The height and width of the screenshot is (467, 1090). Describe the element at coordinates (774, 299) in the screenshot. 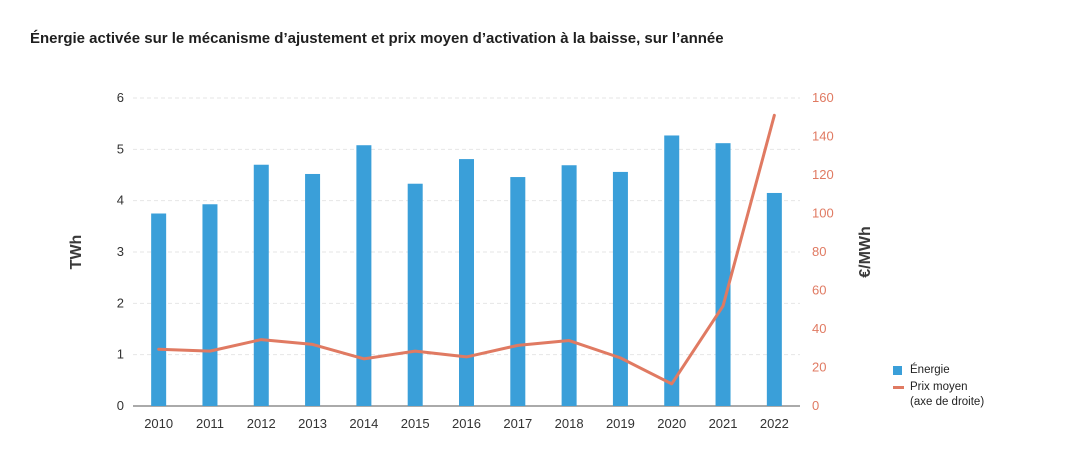

I see `energy-bar-2022` at that location.